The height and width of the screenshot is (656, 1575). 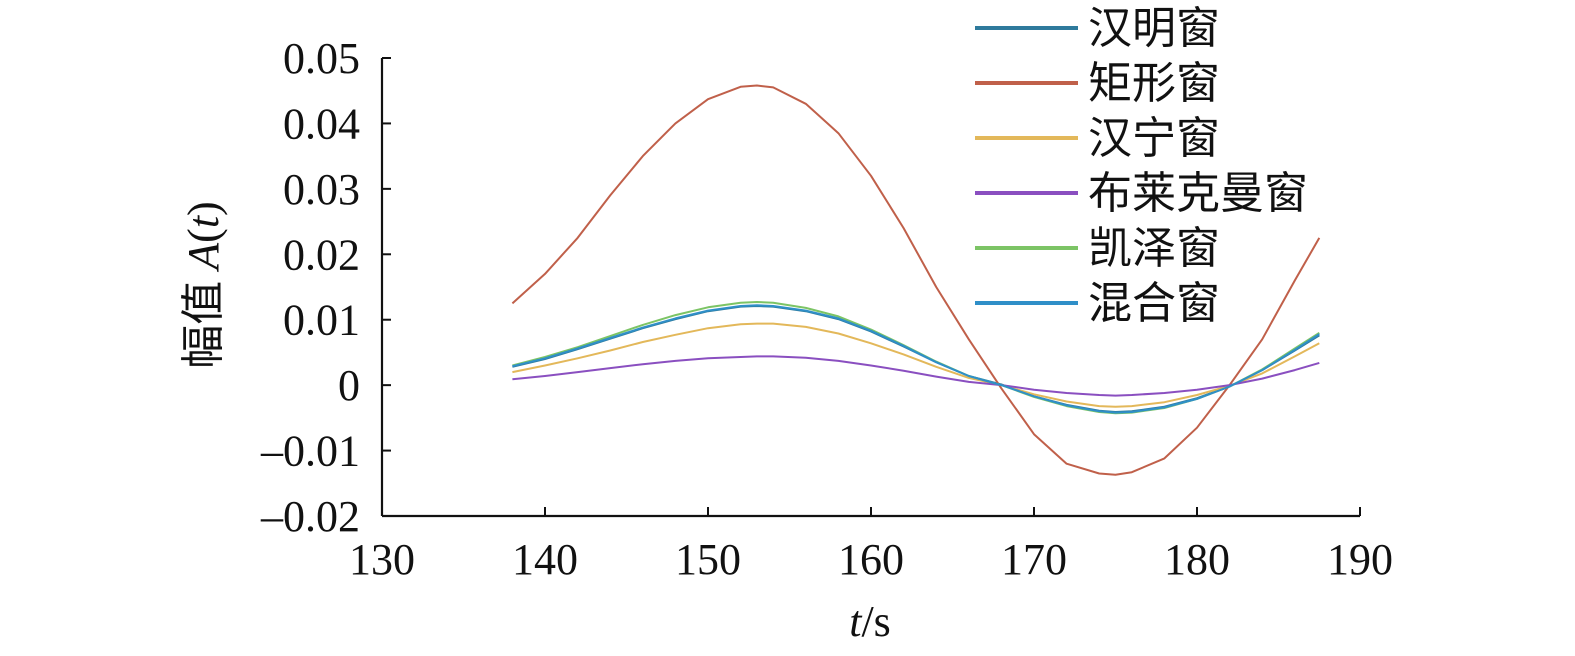 What do you see at coordinates (203, 284) in the screenshot?
I see `y-axis-label: 幅值 A(t)` at bounding box center [203, 284].